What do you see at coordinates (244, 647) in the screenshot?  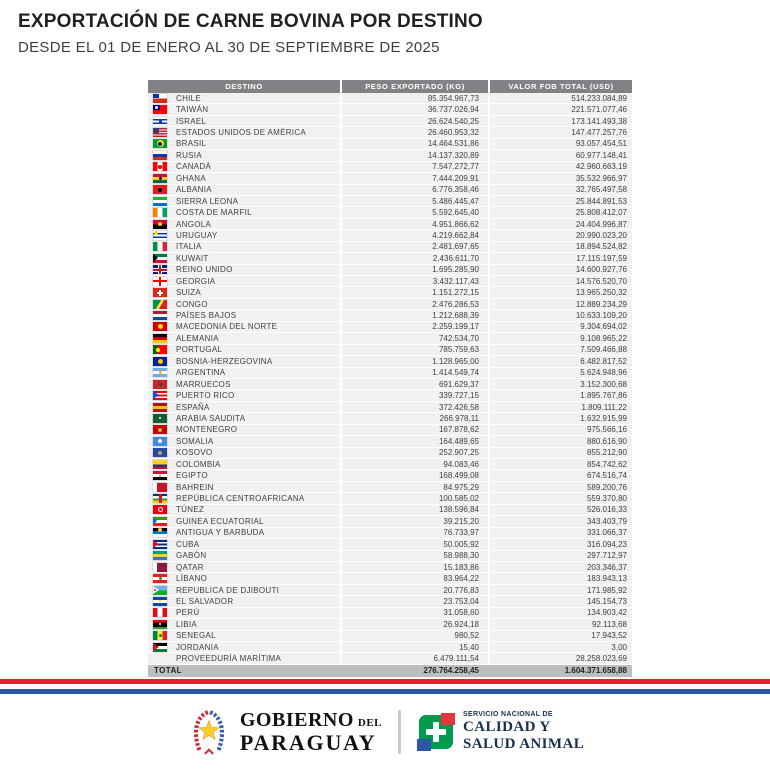 I see `destination-cell: JORDANIA` at bounding box center [244, 647].